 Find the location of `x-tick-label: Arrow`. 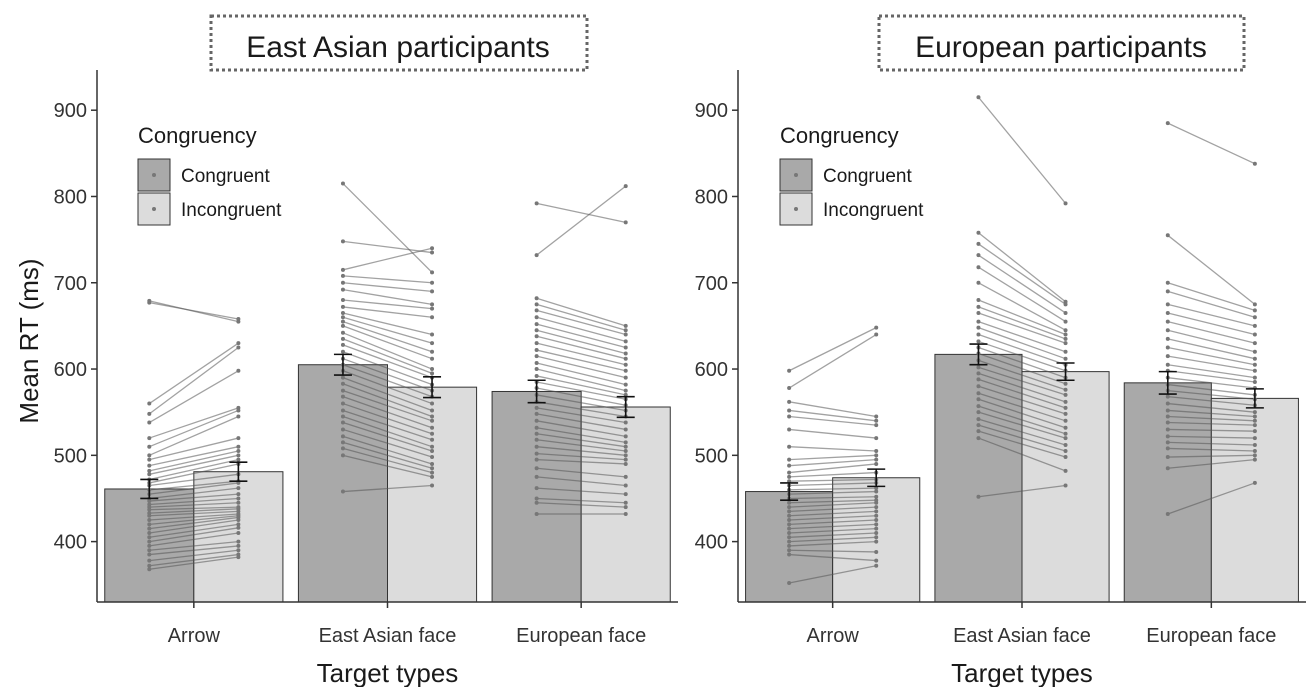

x-tick-label: Arrow is located at coordinates (194, 636).